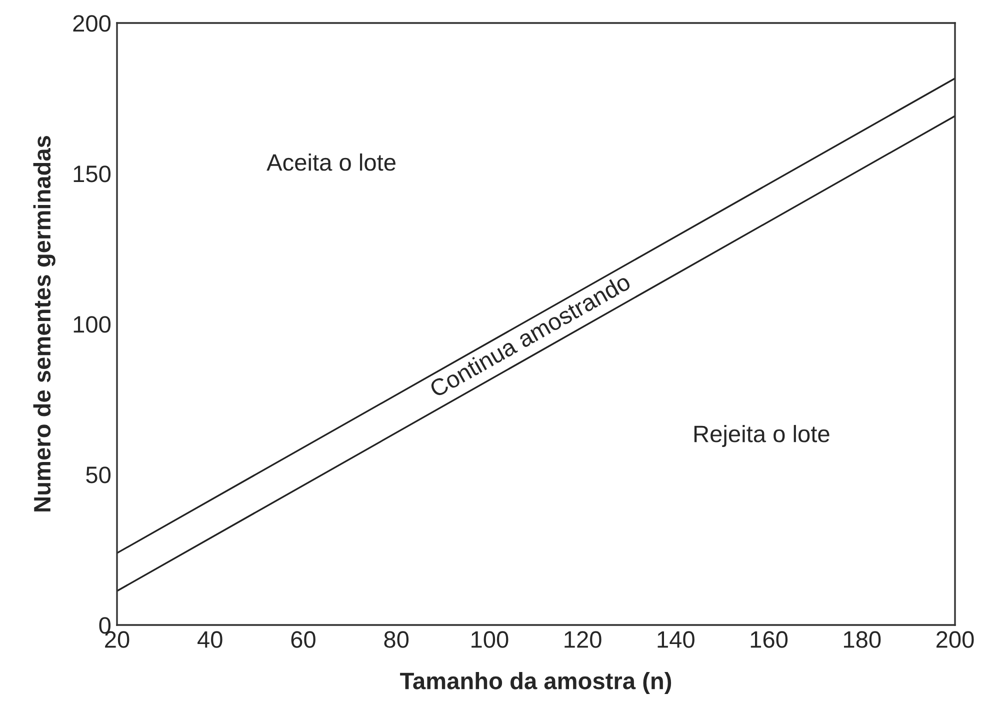 The height and width of the screenshot is (715, 989). What do you see at coordinates (955, 639) in the screenshot?
I see `x-tick-label: 200` at bounding box center [955, 639].